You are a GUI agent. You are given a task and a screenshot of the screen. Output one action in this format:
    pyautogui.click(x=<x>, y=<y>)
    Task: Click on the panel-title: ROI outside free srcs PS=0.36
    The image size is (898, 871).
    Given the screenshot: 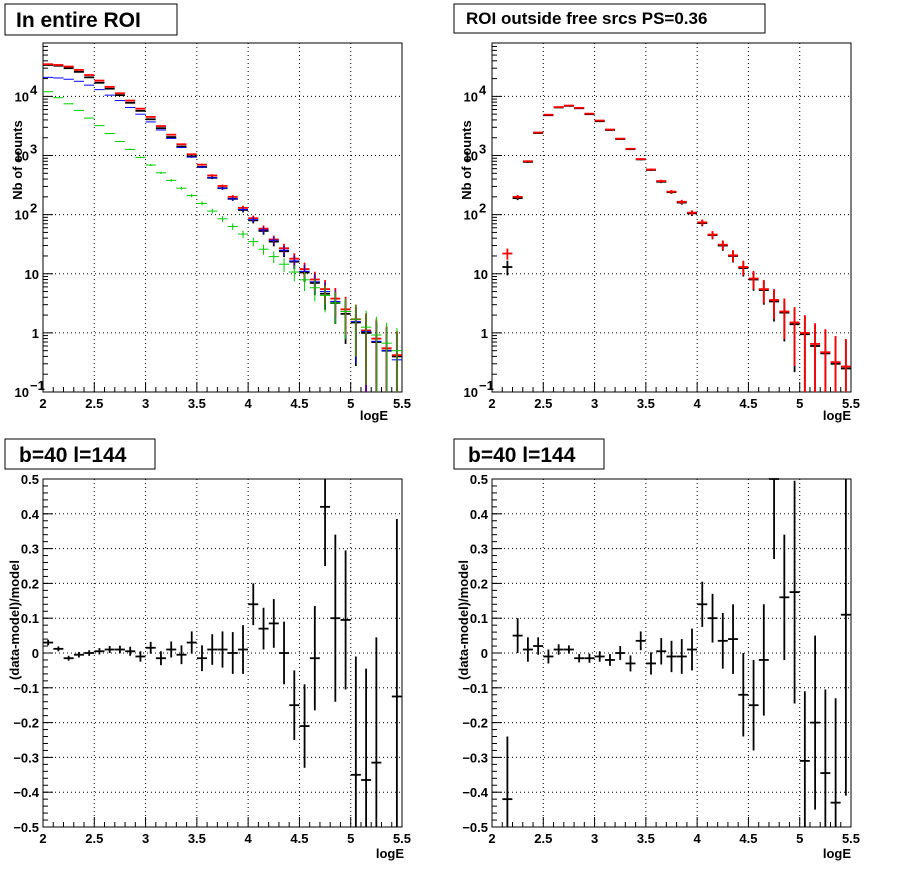 What is the action you would take?
    pyautogui.click(x=586, y=18)
    